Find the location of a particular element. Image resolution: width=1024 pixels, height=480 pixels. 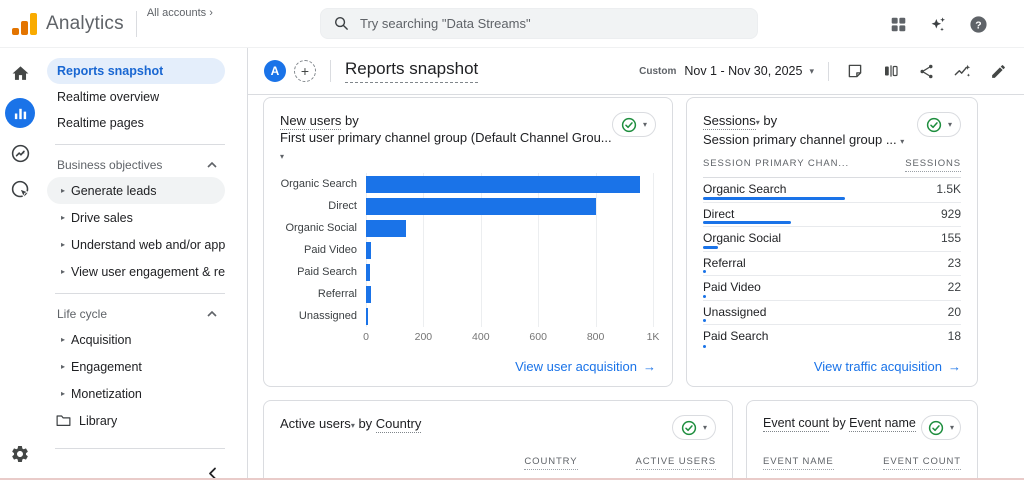

dimension-term: Country is located at coordinates (398, 424).